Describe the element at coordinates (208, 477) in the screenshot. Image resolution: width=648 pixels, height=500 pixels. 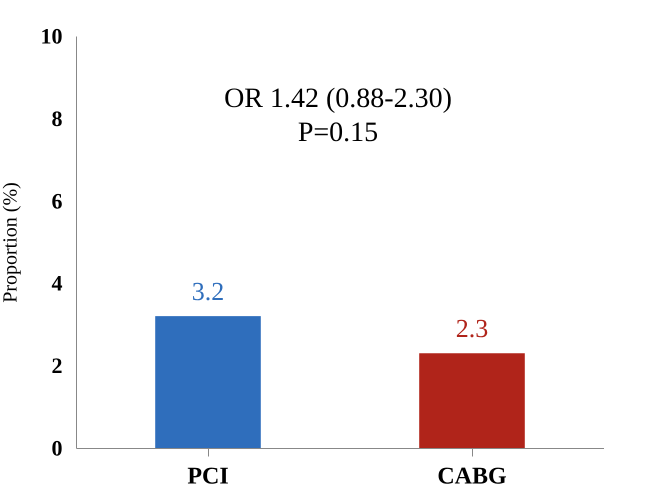
I see `x-tick-label: PCI` at that location.